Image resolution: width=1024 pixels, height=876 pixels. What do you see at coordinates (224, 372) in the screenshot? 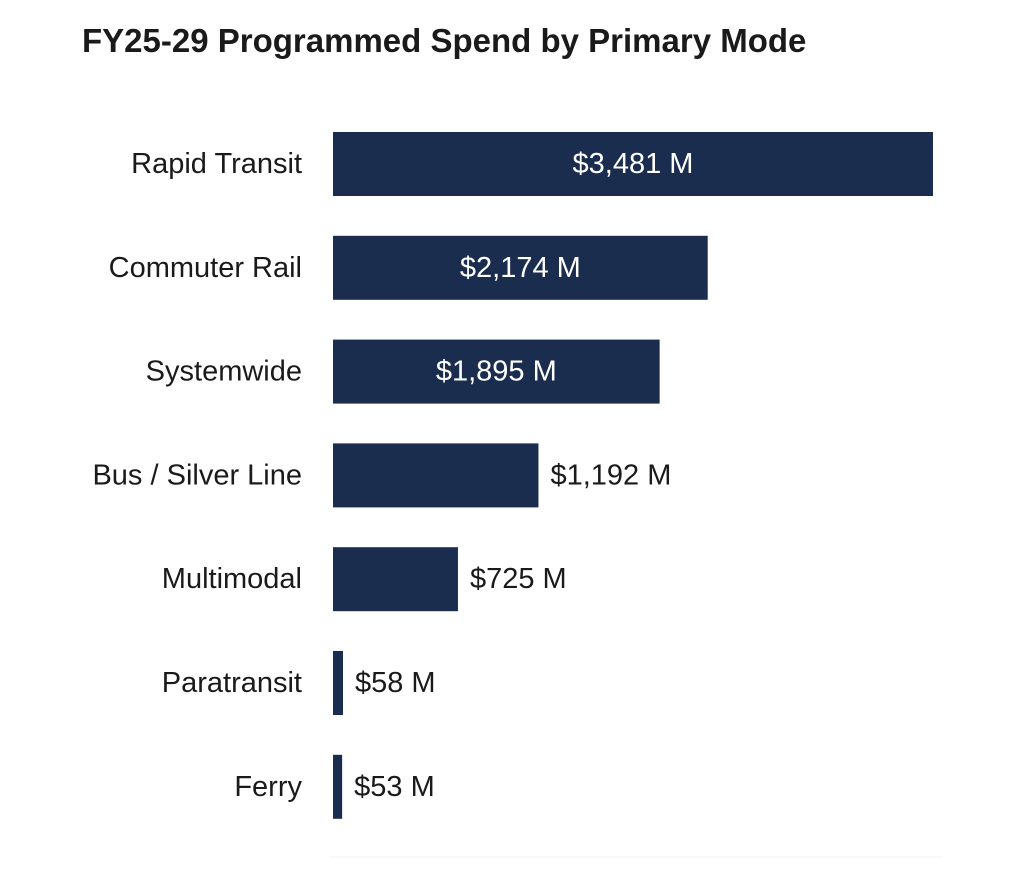
I see `category-label-systemwide: Systemwide` at bounding box center [224, 372].